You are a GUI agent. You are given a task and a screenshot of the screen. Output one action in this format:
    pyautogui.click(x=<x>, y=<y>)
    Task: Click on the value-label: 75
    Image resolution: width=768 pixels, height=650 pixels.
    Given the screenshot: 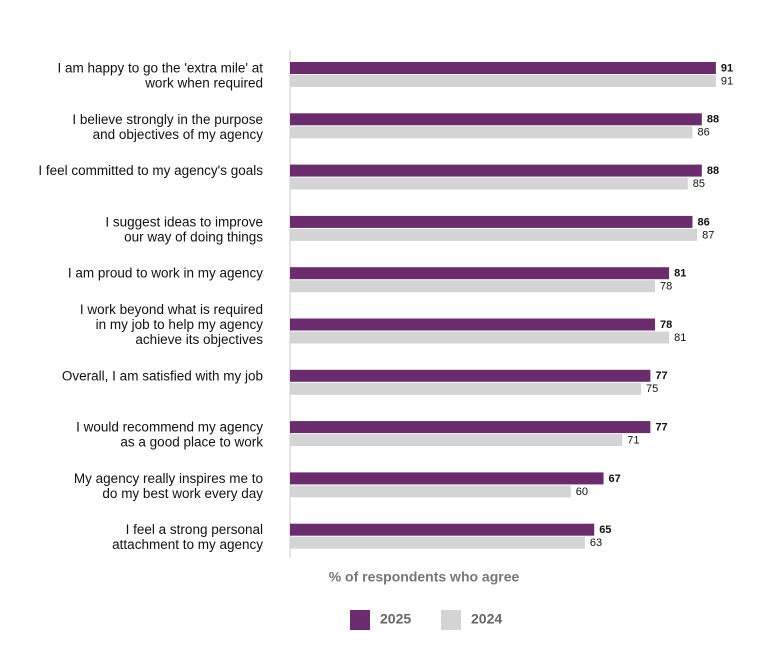 What is the action you would take?
    pyautogui.click(x=652, y=389)
    